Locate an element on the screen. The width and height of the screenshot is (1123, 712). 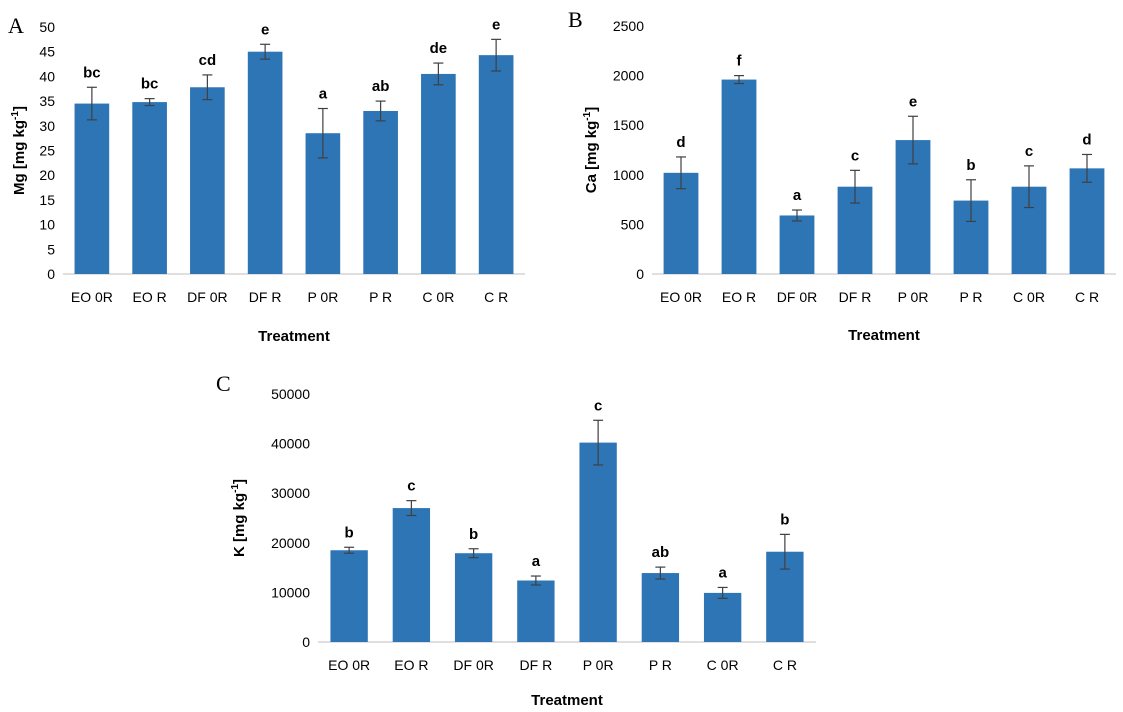
significance-letter: b is located at coordinates (473, 534).